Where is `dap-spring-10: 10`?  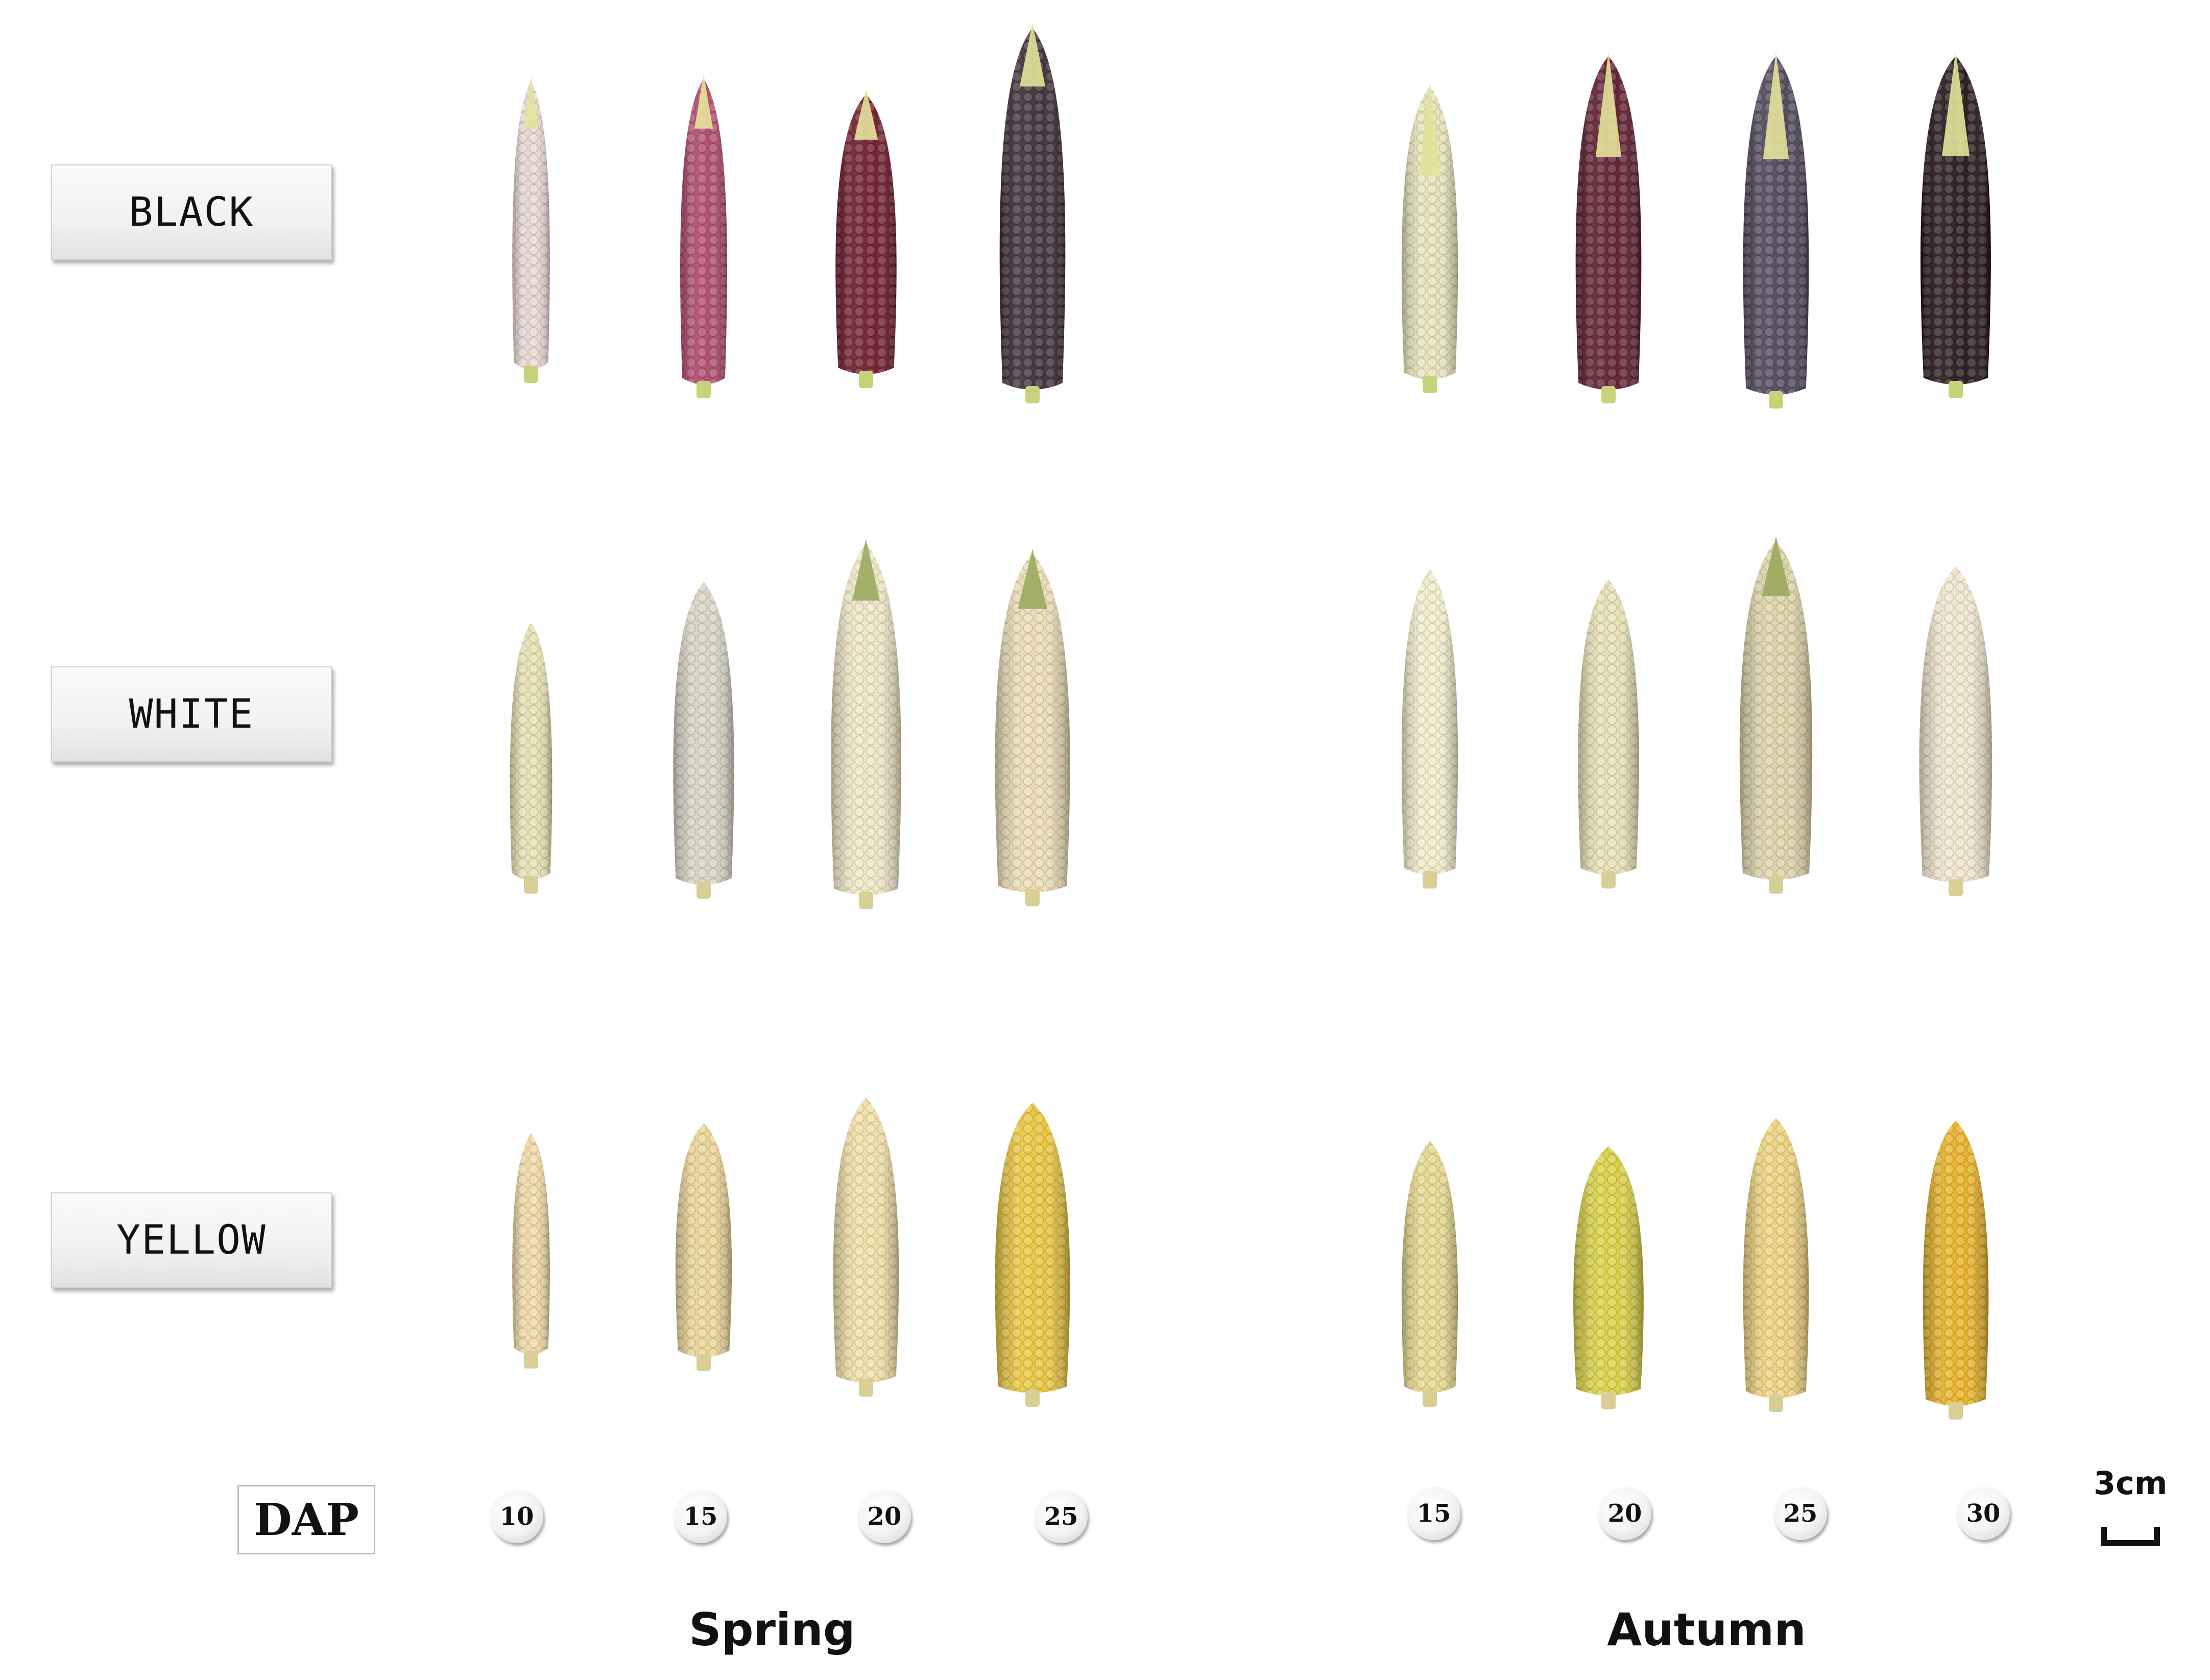 dap-spring-10: 10 is located at coordinates (516, 1516).